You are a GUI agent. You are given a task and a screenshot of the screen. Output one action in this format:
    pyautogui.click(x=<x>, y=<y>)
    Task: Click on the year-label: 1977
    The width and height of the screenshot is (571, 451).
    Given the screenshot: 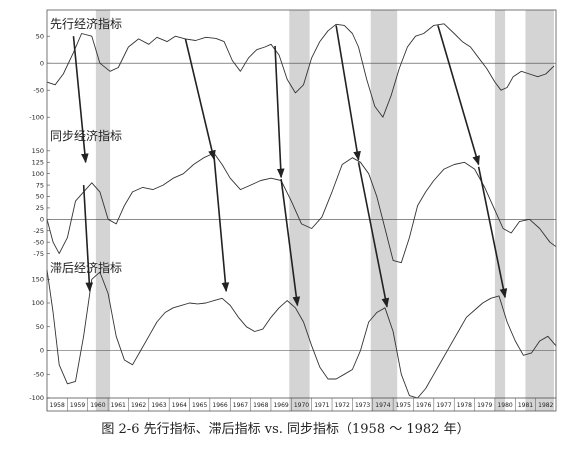 What is the action you would take?
    pyautogui.click(x=443, y=405)
    